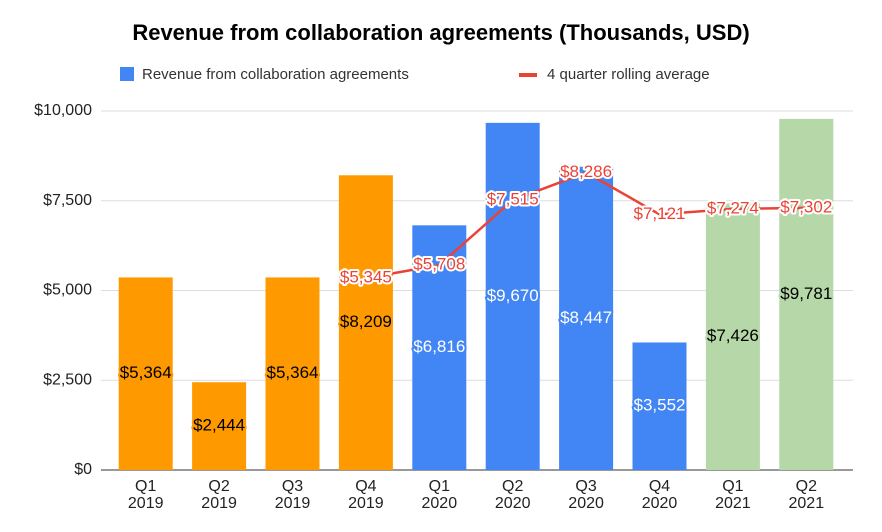 The width and height of the screenshot is (882, 532). I want to click on x-tick-label: Q1 2021, so click(733, 495).